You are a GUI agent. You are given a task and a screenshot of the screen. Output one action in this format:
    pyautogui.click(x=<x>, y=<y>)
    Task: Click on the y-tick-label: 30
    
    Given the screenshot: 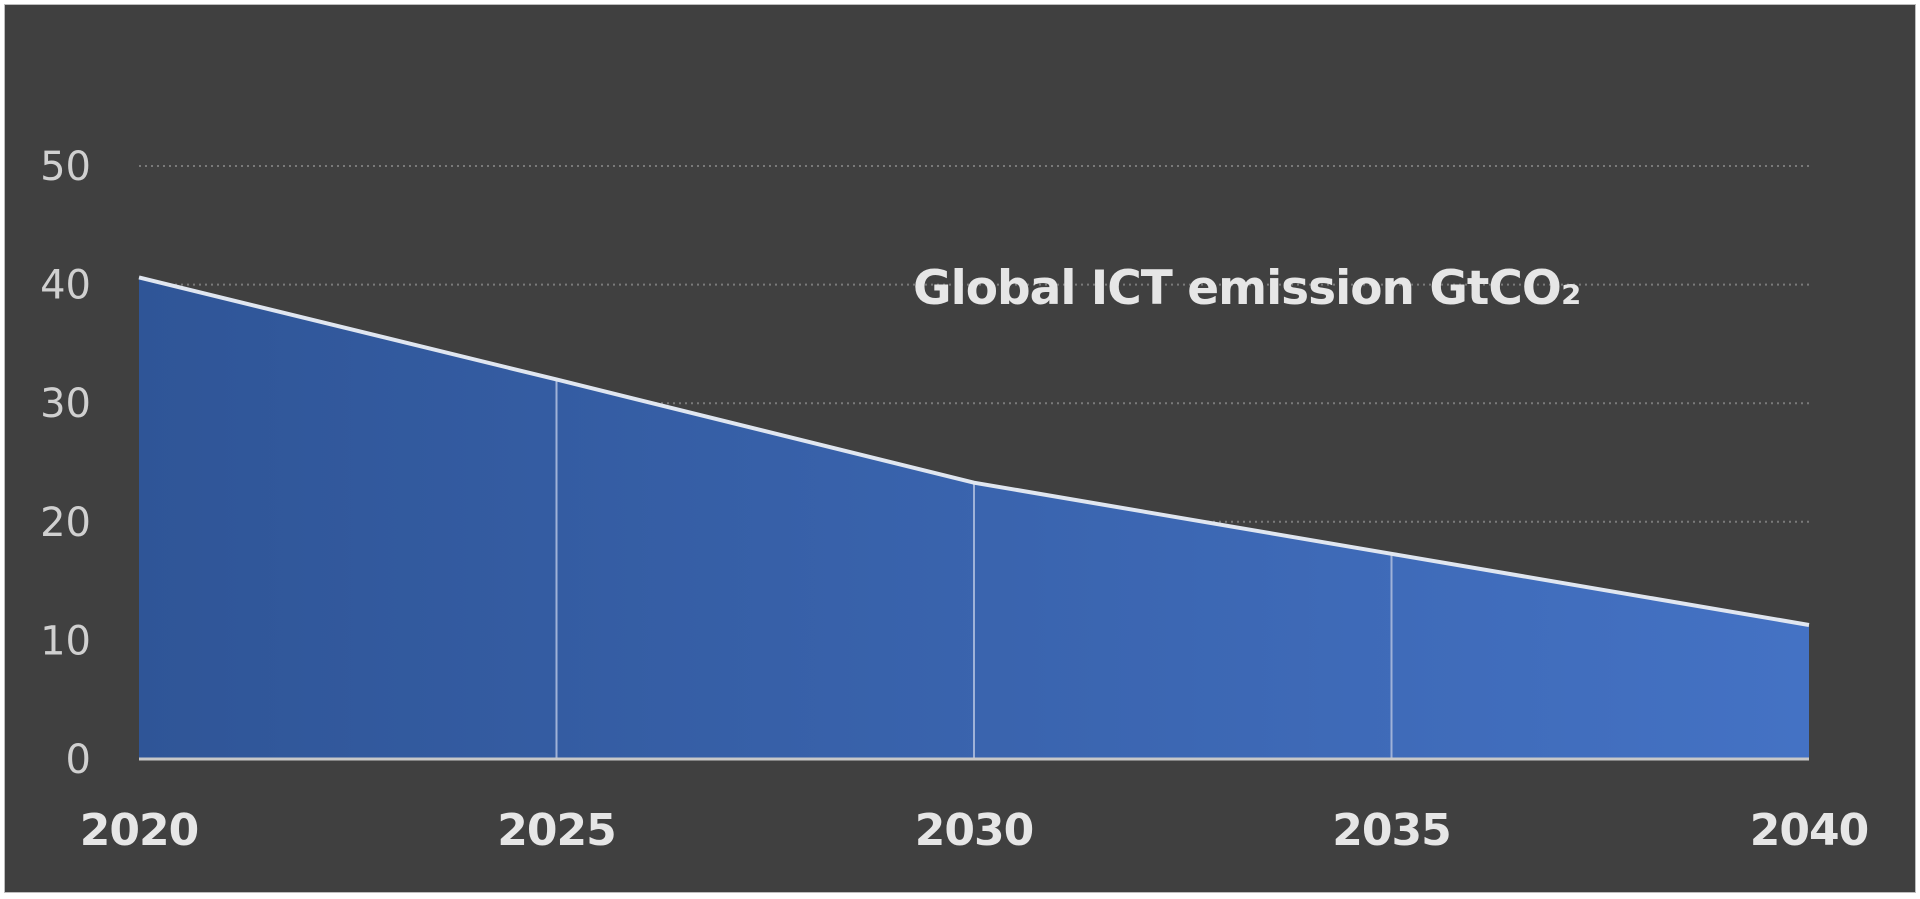 What is the action you would take?
    pyautogui.click(x=65, y=404)
    